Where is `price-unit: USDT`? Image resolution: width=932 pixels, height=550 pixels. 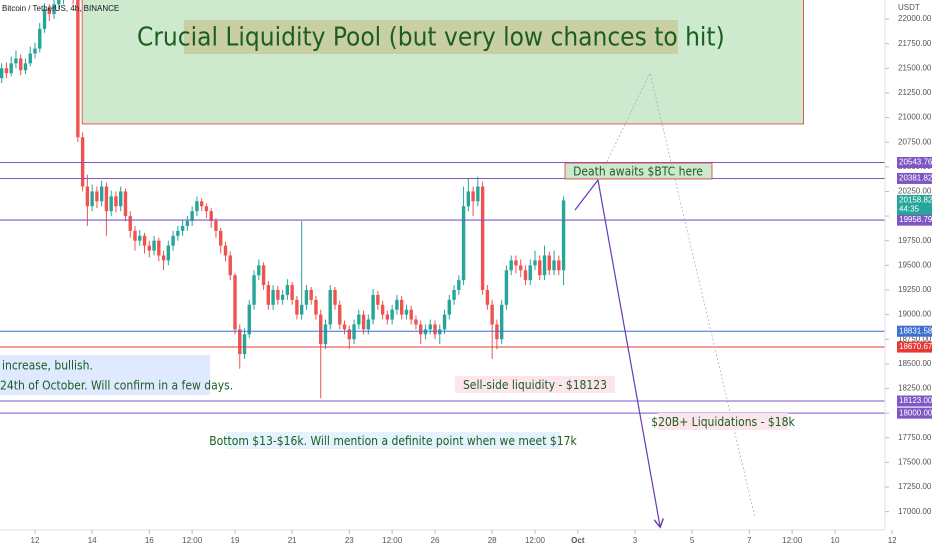 price-unit: USDT is located at coordinates (909, 7).